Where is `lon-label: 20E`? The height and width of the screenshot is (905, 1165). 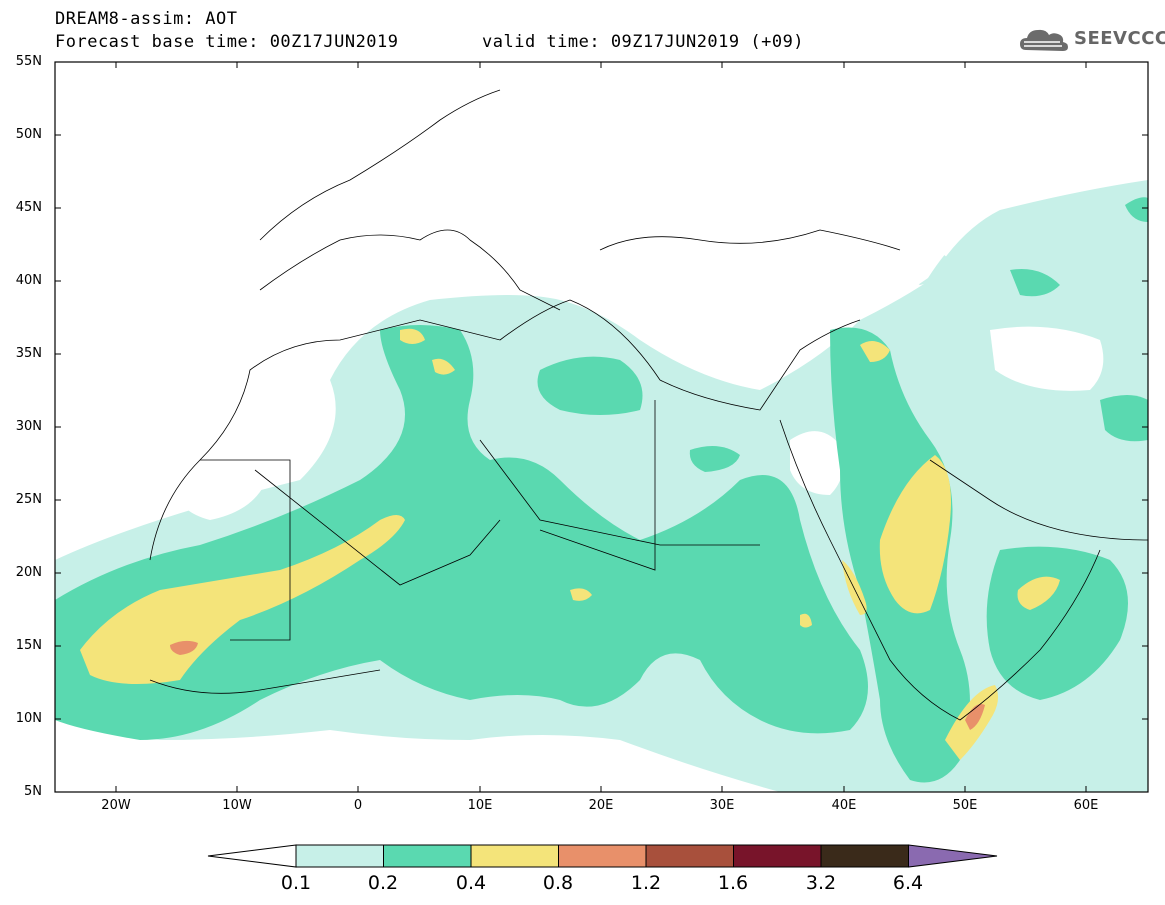 lon-label: 20E is located at coordinates (601, 805).